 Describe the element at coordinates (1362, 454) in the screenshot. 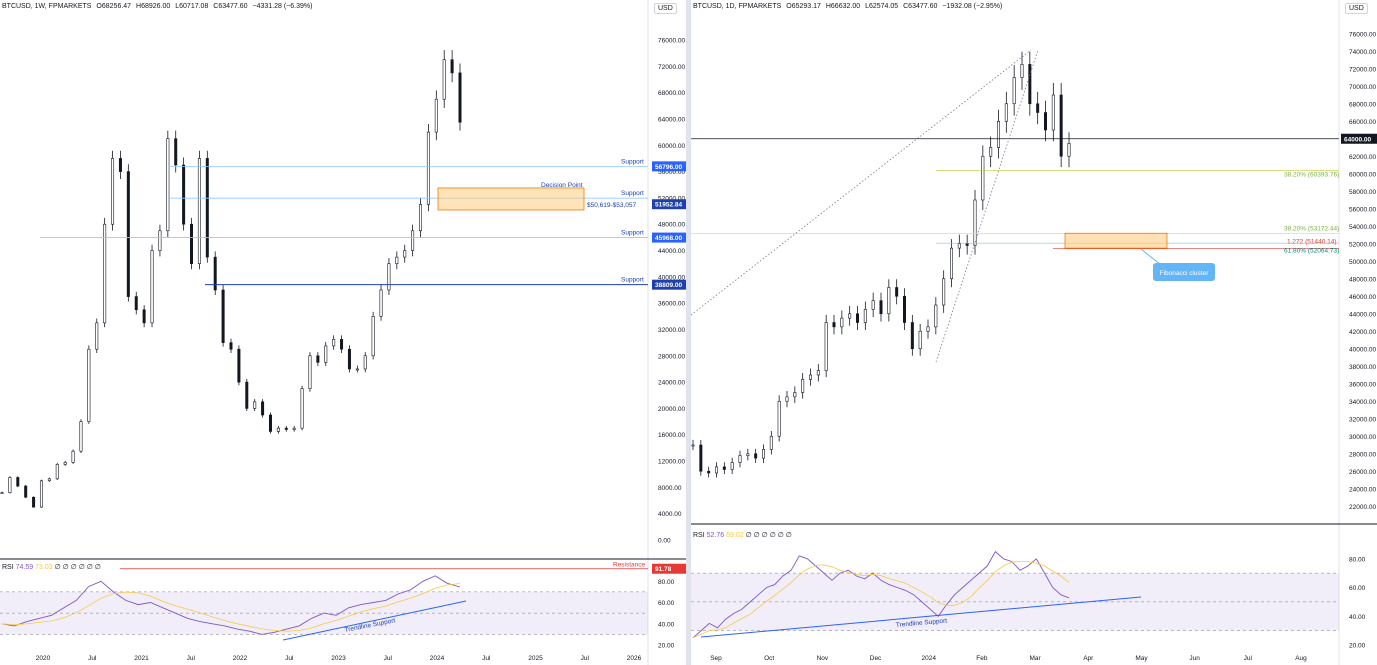

I see `y-tick-label: 28000.00` at that location.